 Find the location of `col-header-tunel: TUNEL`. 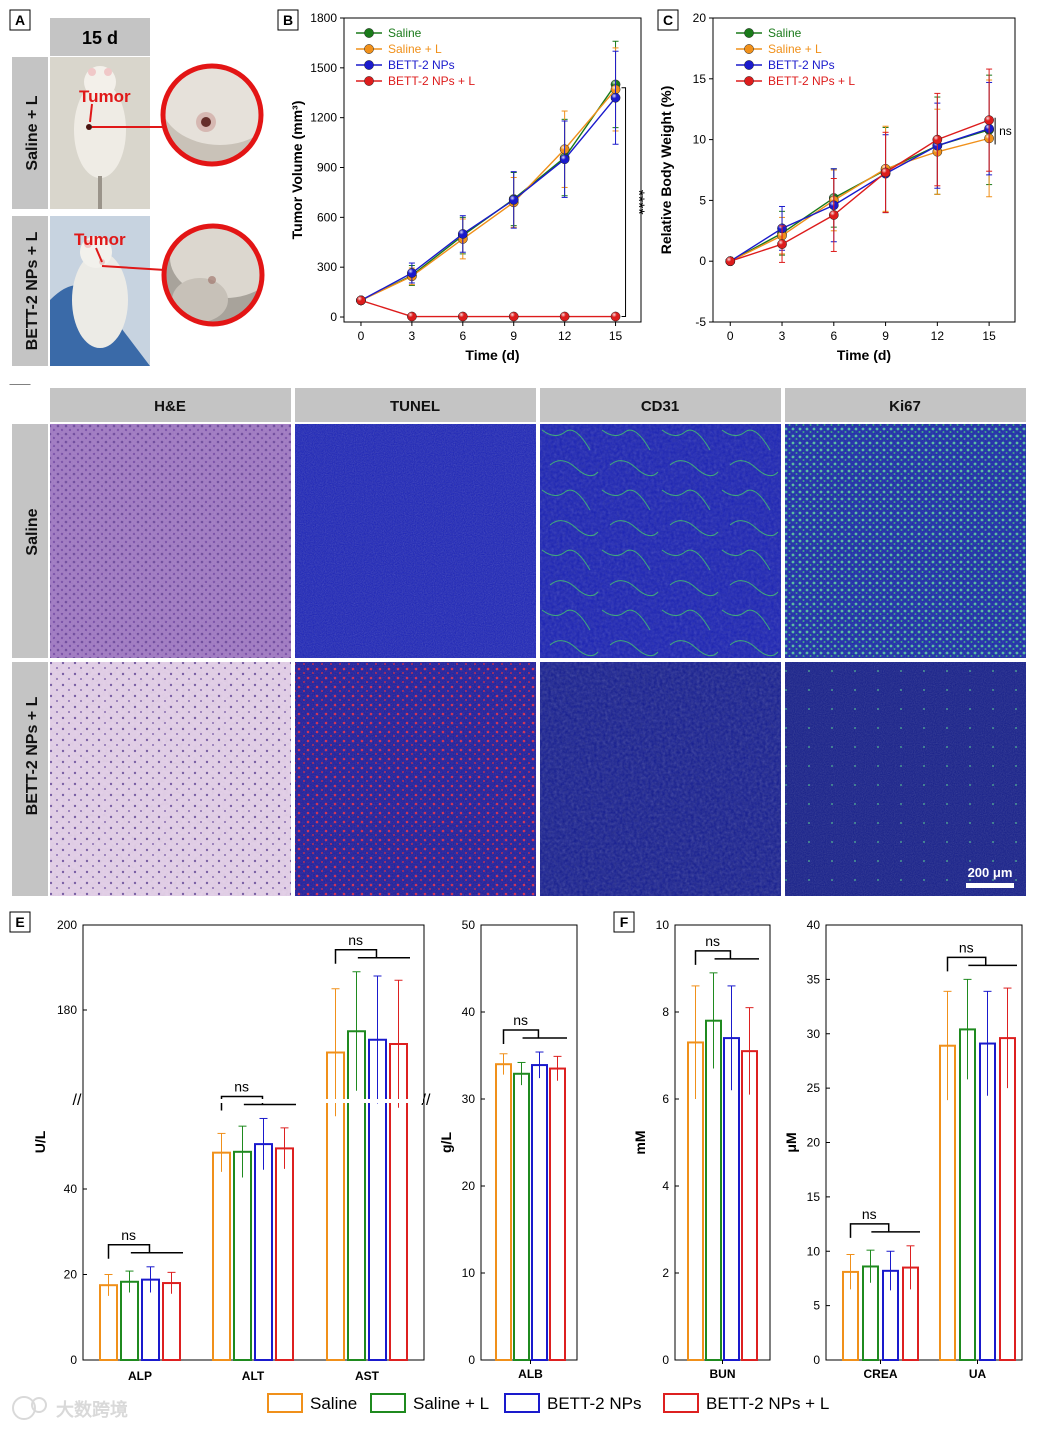

col-header-tunel: TUNEL is located at coordinates (415, 406).